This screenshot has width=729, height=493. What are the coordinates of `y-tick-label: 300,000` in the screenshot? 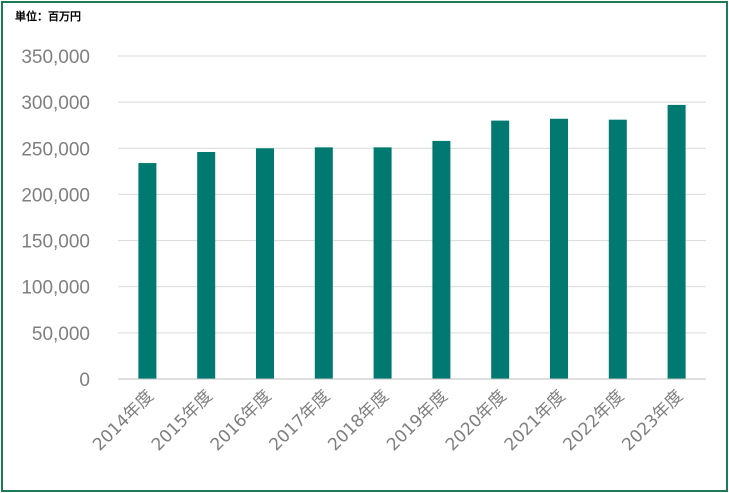 It's located at (55, 103).